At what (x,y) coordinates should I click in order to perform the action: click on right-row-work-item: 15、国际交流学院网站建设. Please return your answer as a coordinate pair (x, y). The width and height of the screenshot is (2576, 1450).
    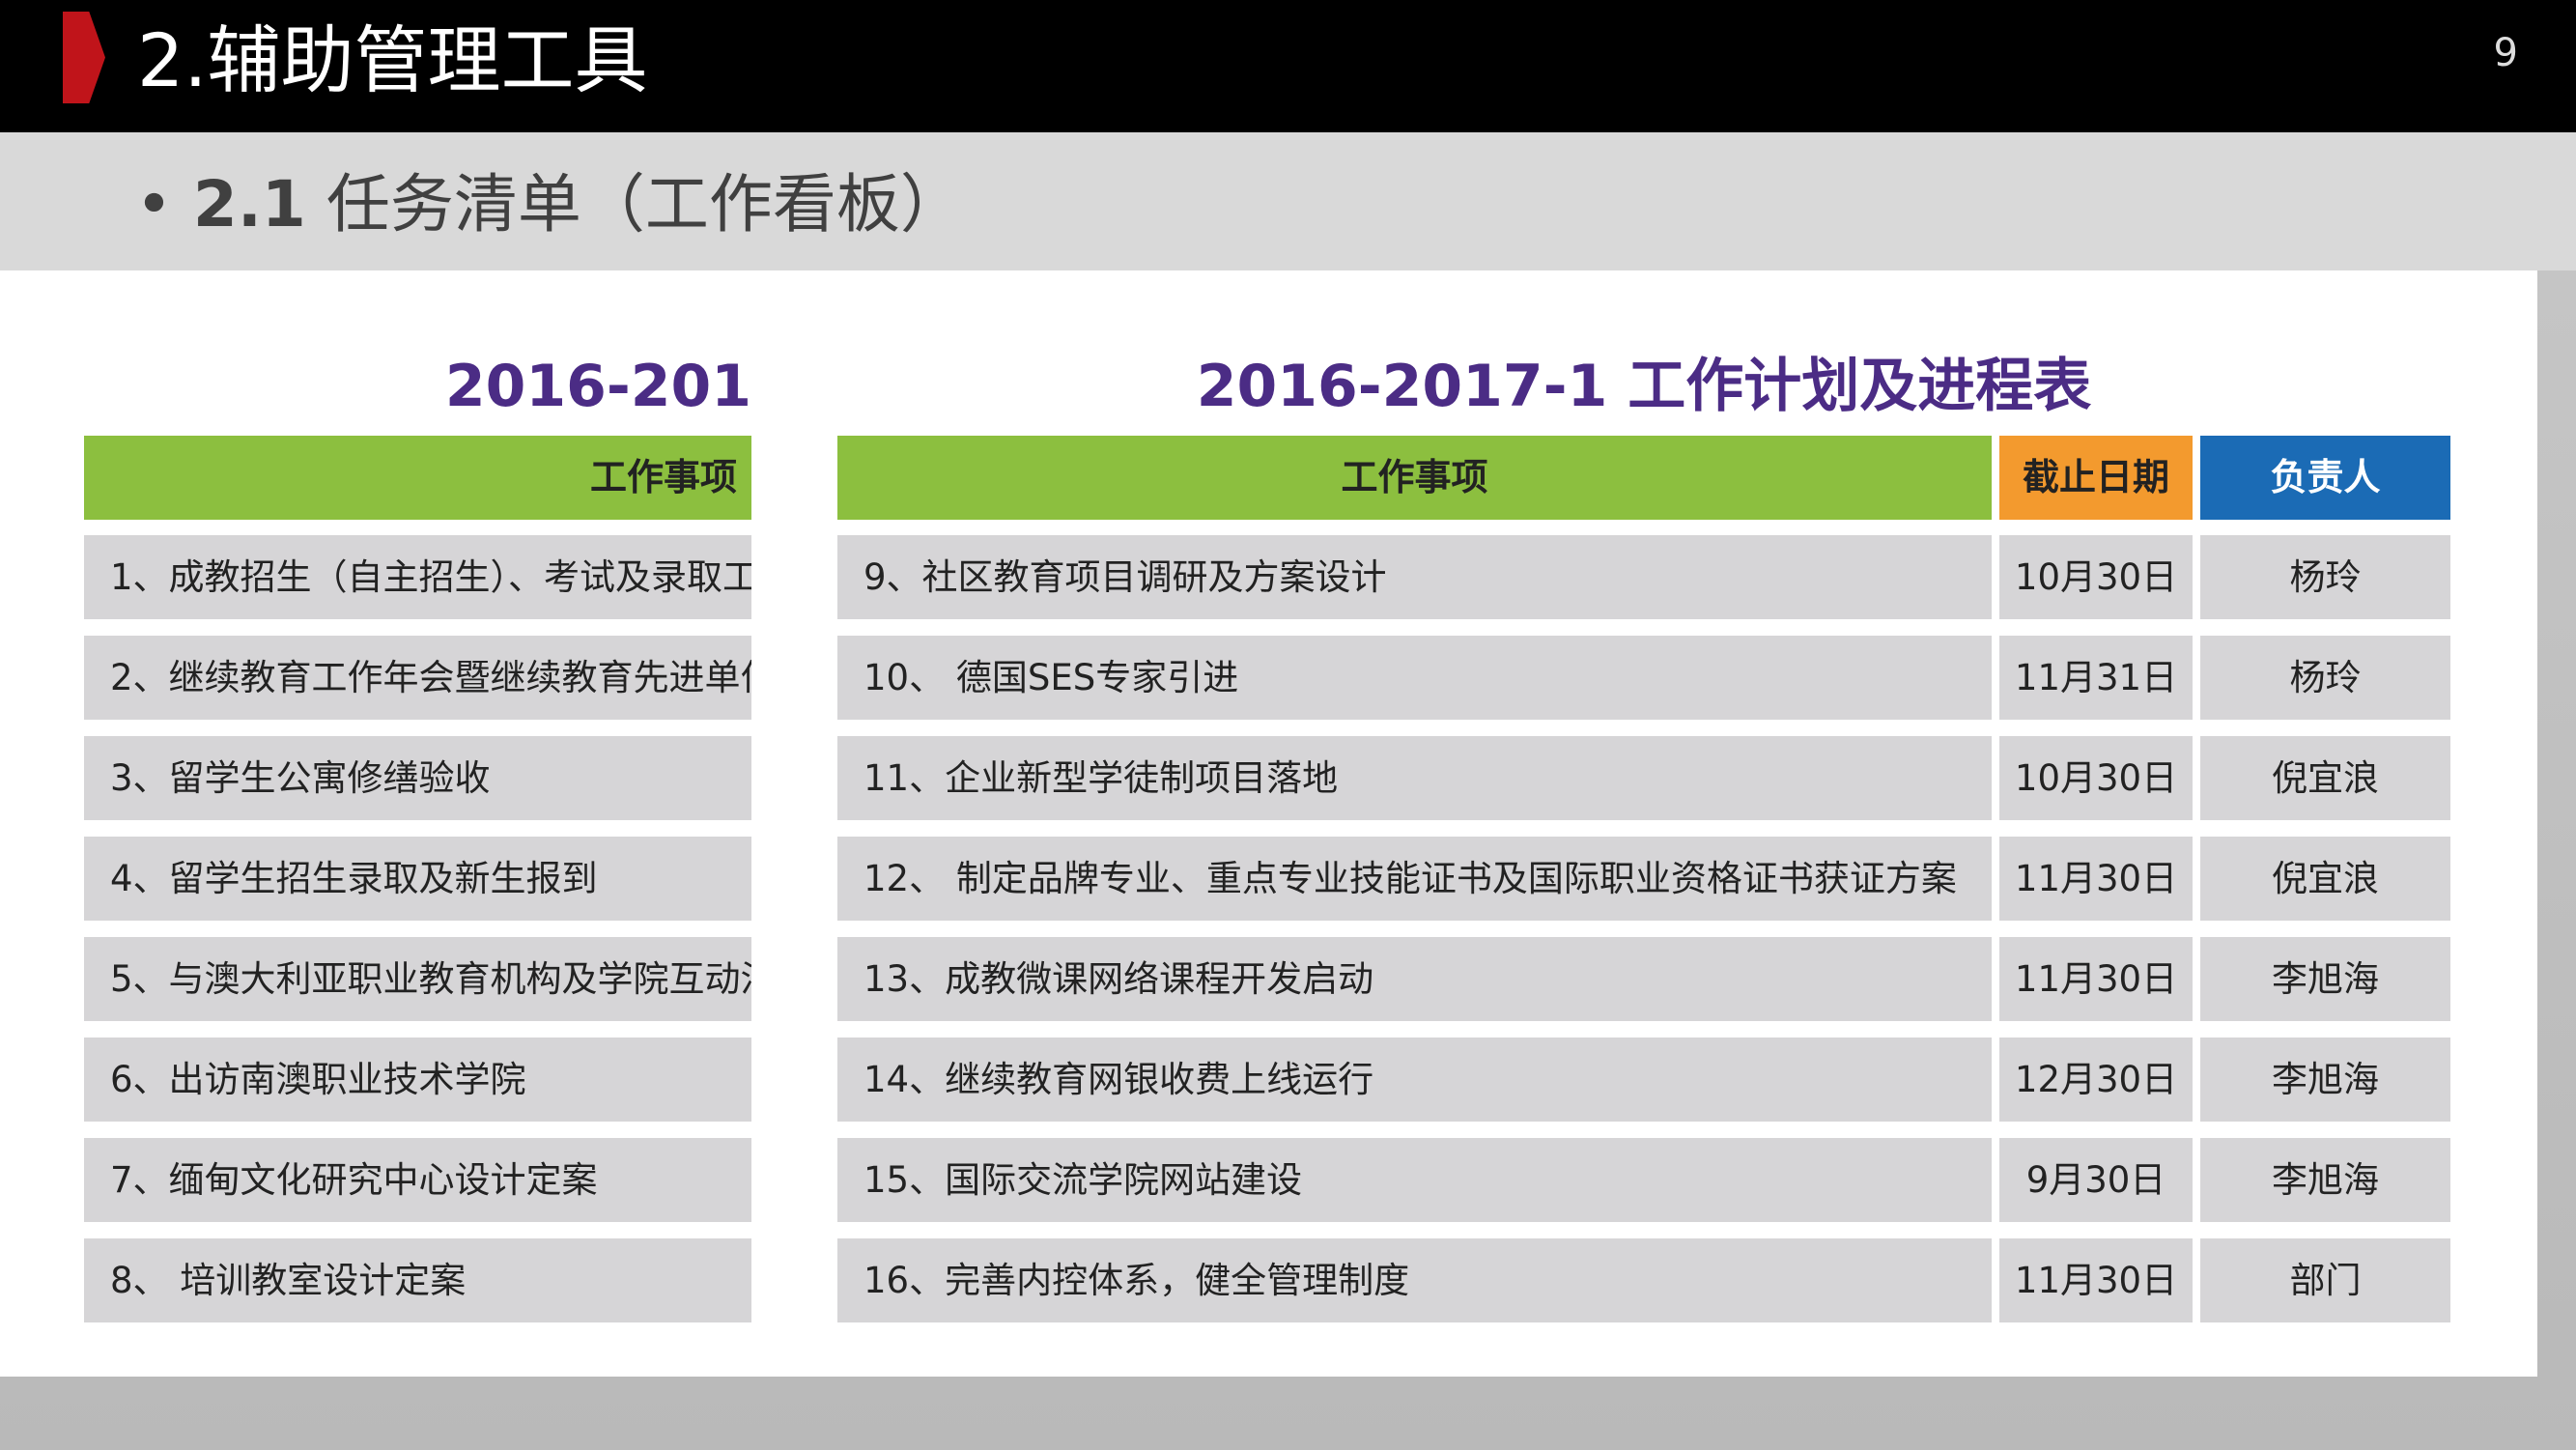
    Looking at the image, I should click on (1414, 1180).